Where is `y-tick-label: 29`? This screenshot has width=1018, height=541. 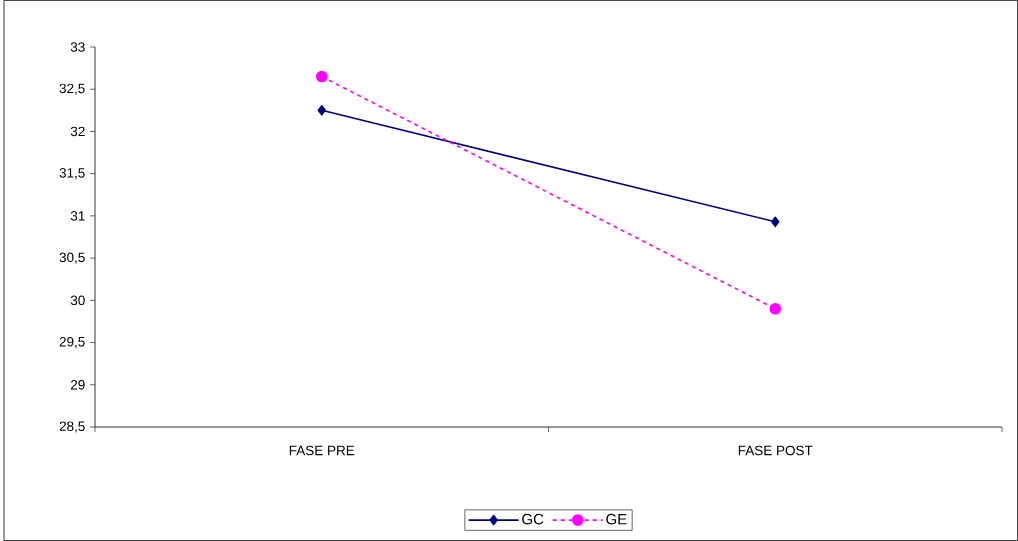 y-tick-label: 29 is located at coordinates (77, 385).